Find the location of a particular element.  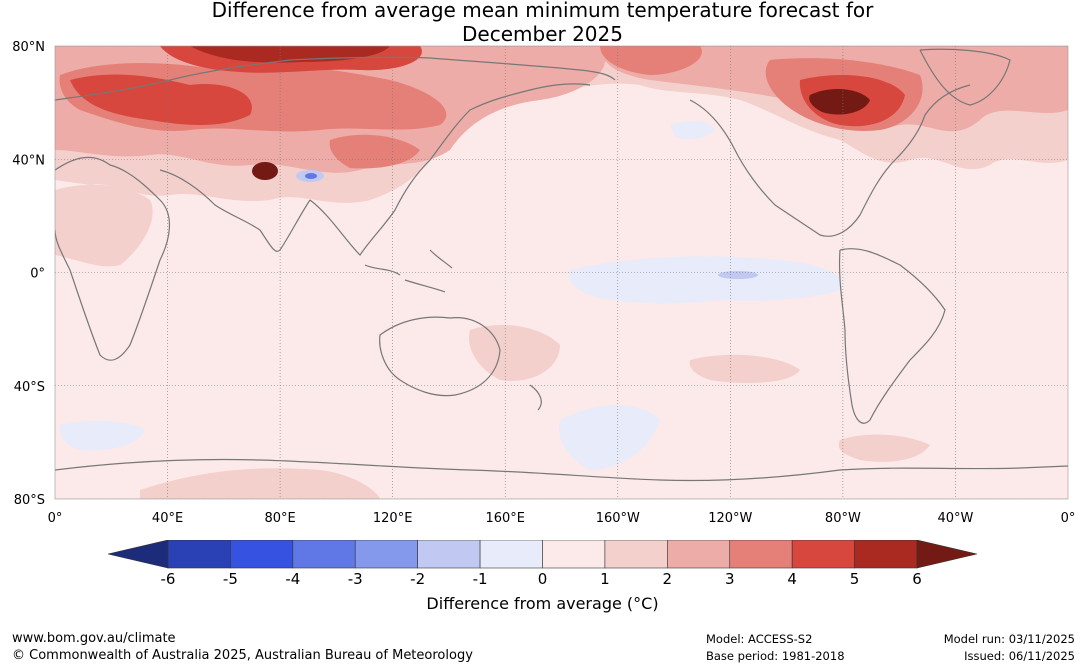

lon-label: 40°W is located at coordinates (955, 518).